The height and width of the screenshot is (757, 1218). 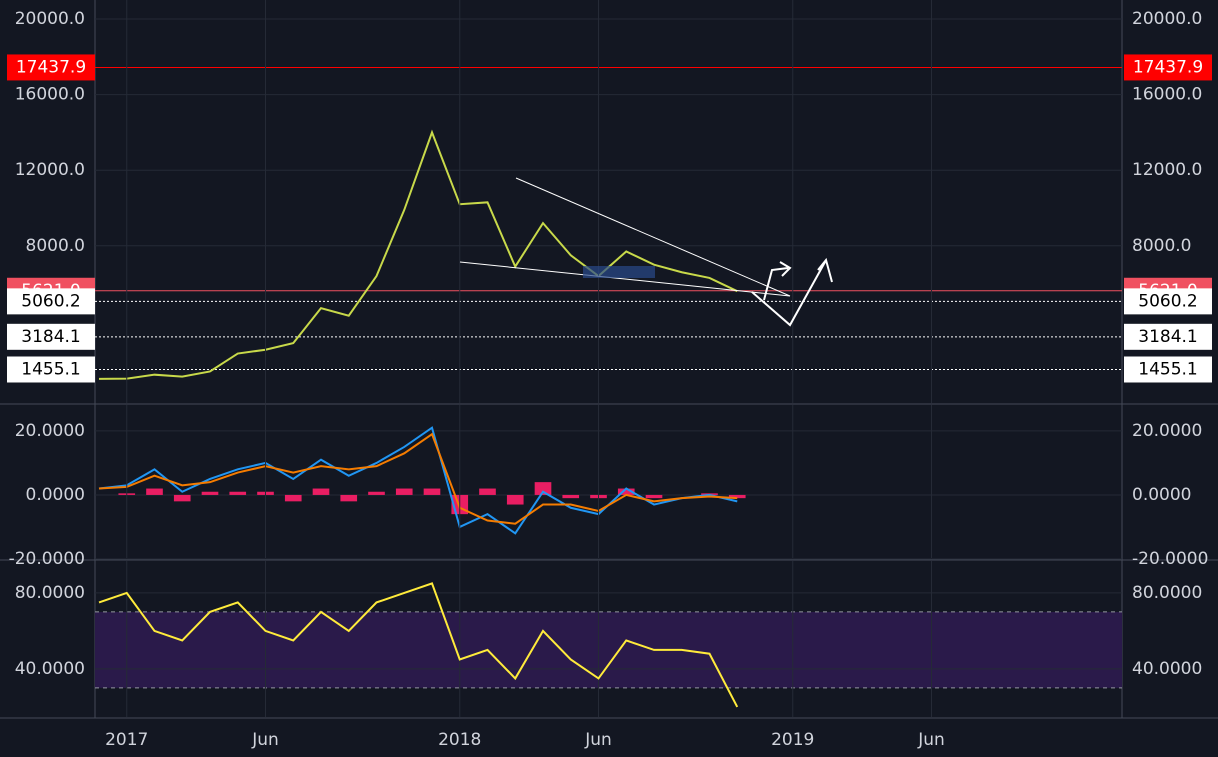 I want to click on zone, so click(x=619, y=272).